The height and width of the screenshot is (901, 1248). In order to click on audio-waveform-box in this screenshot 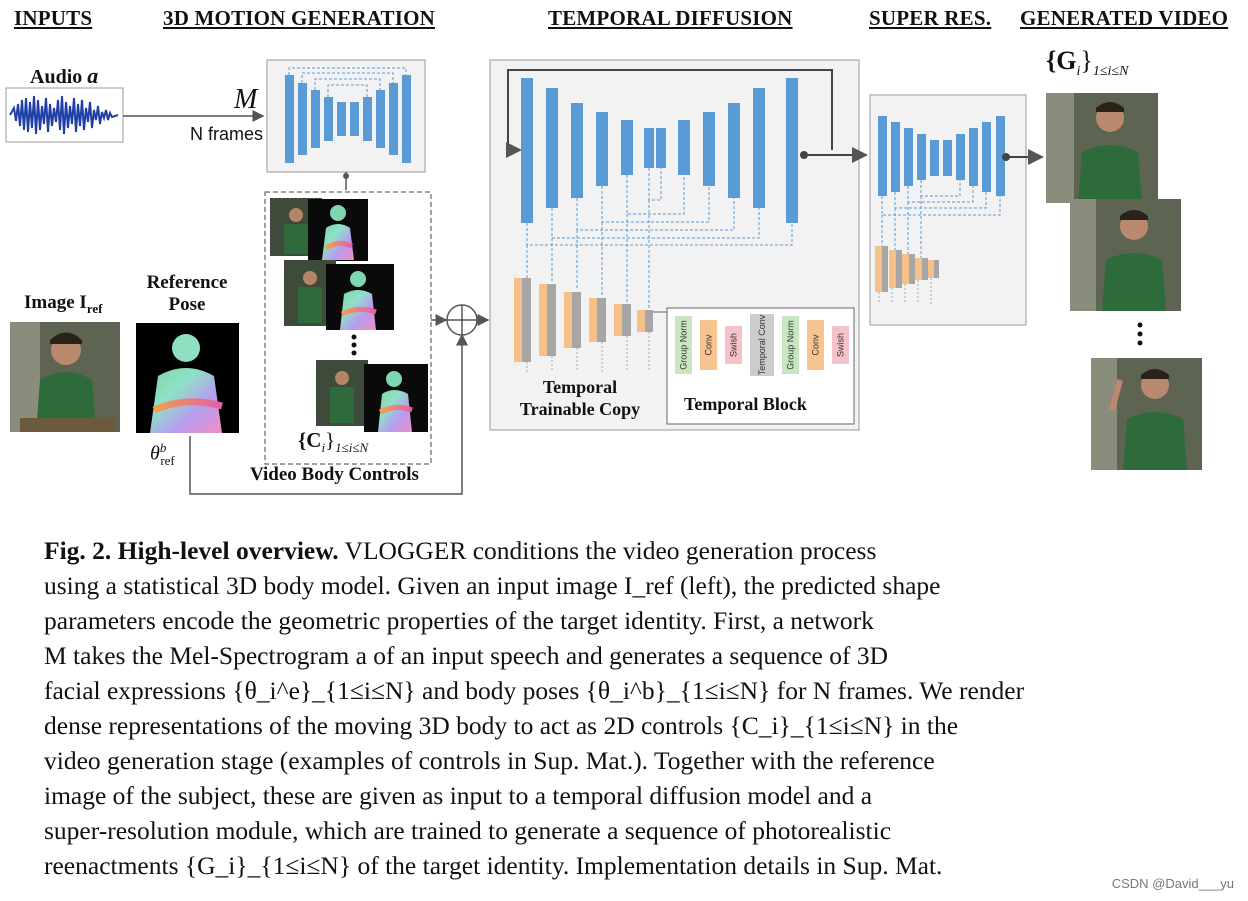, I will do `click(64, 115)`.